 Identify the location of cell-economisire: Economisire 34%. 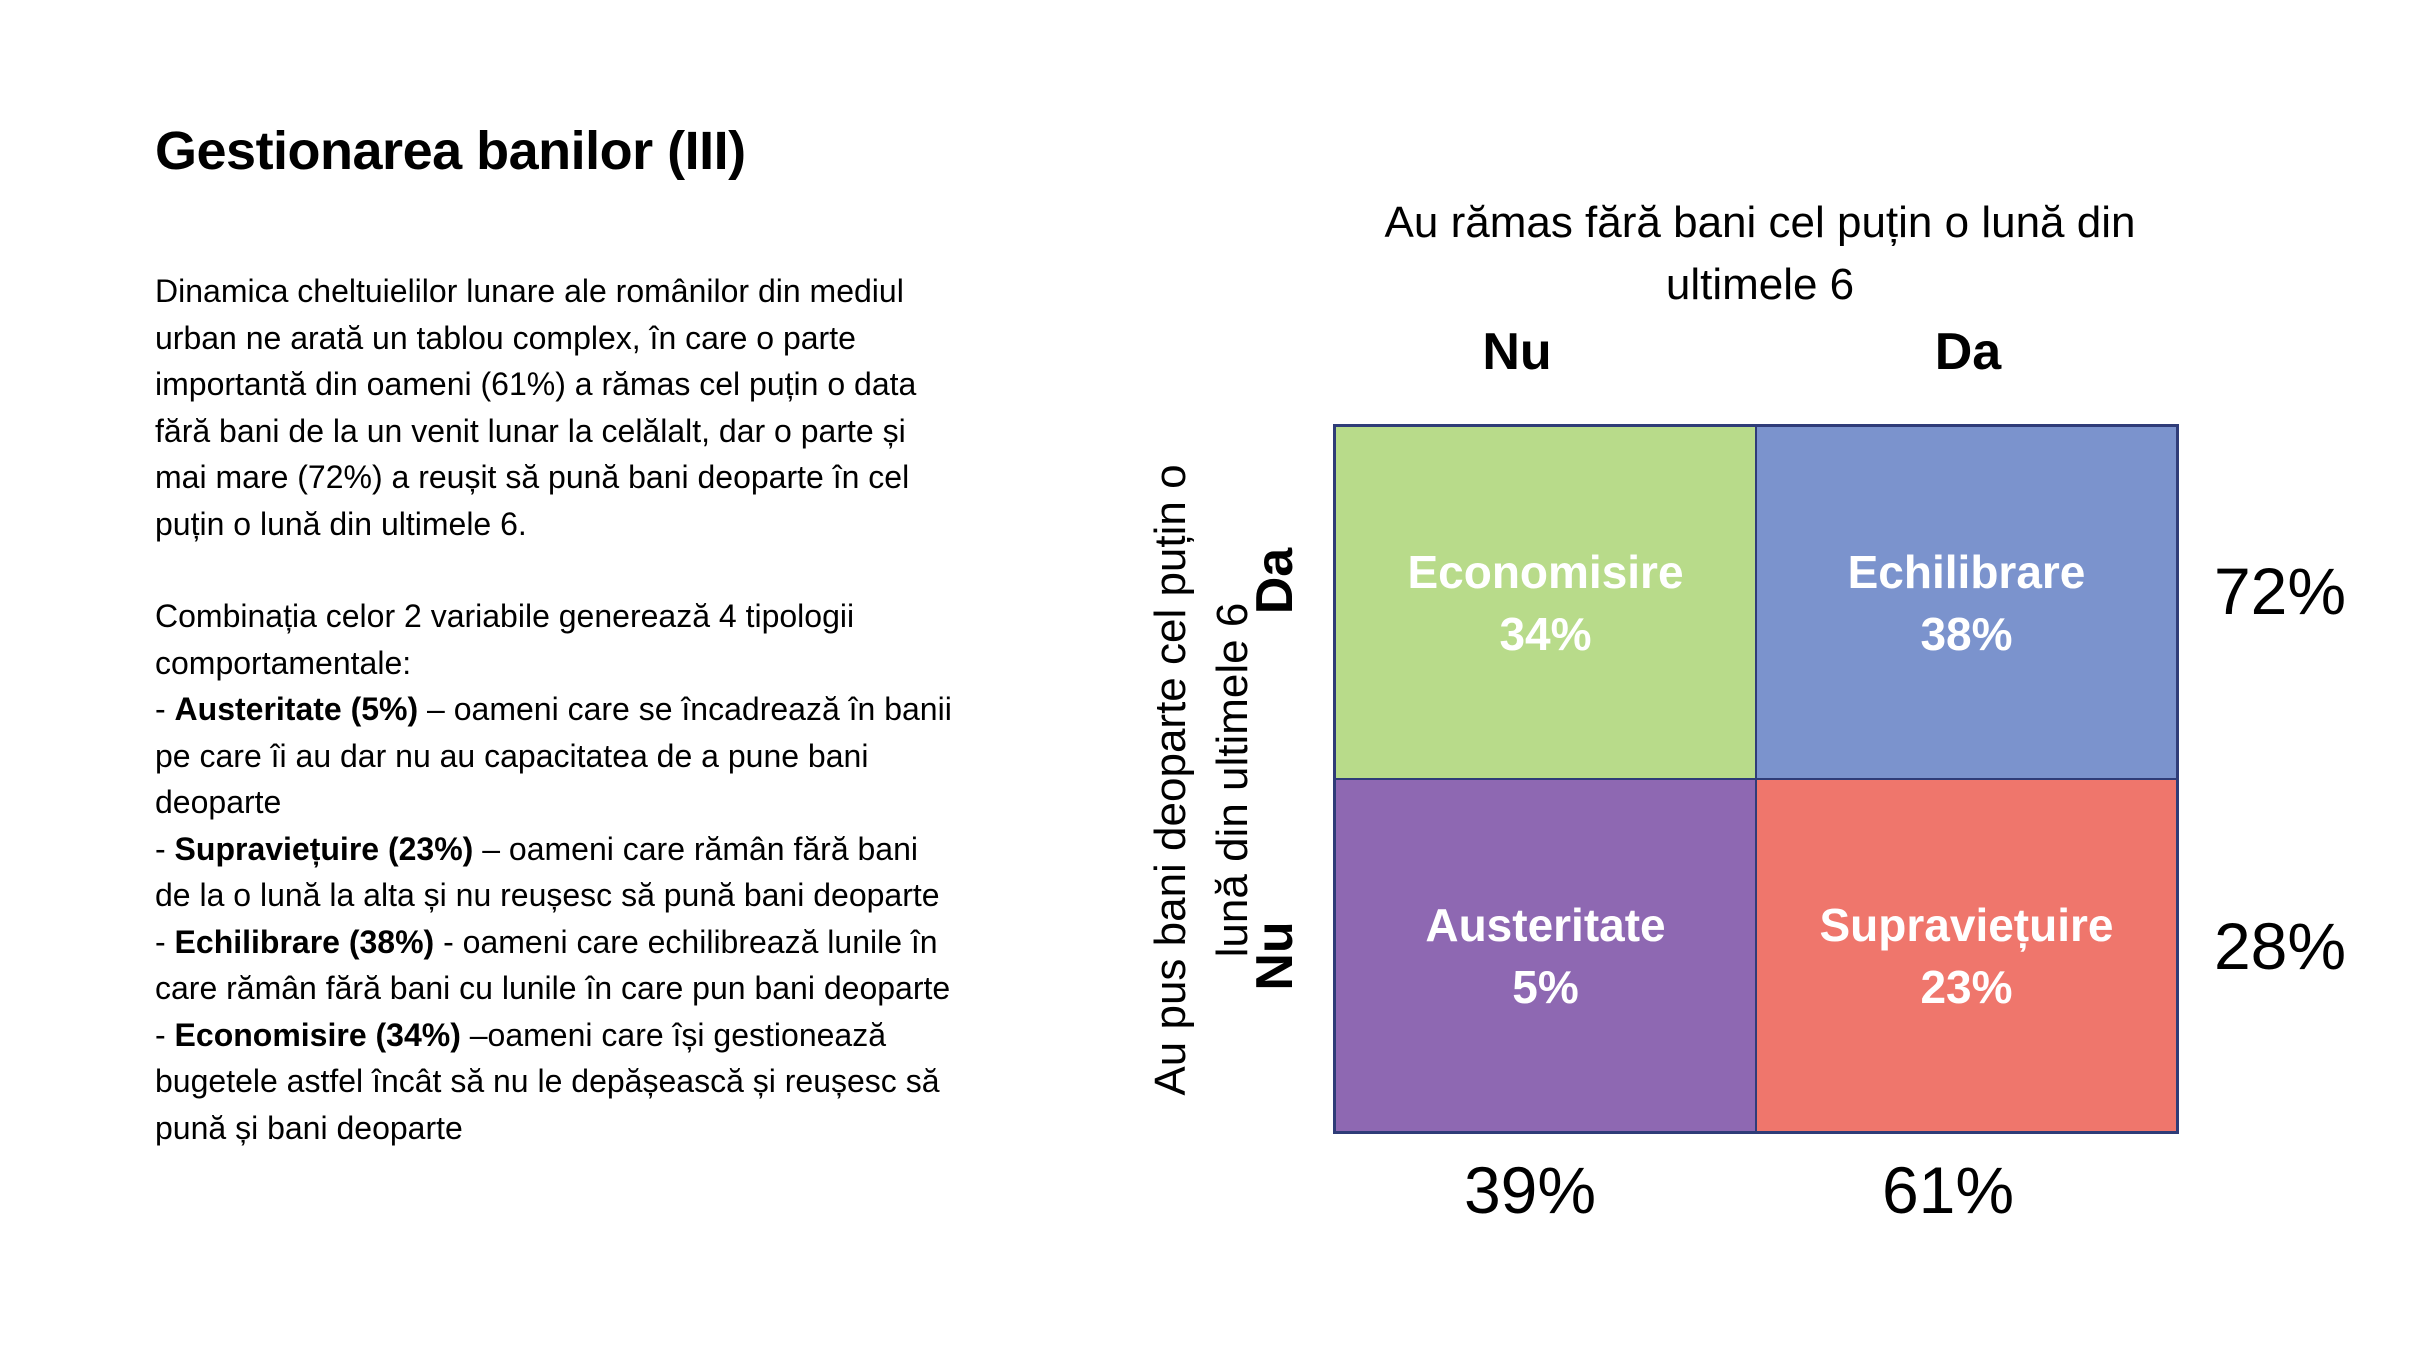
(1545, 602).